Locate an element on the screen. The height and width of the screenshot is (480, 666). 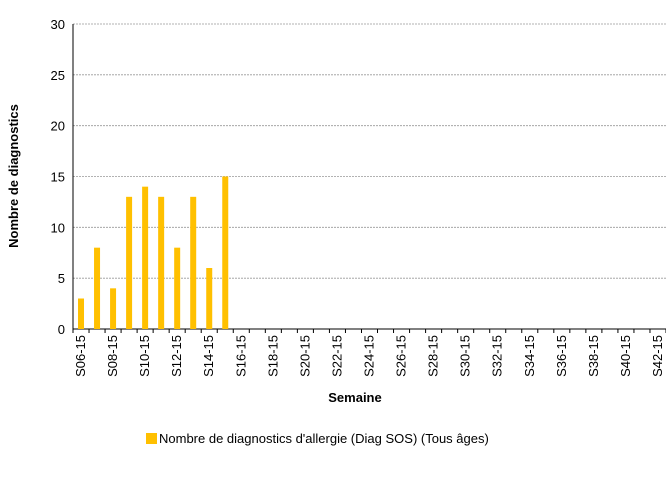
x-tick-label: S22-15 is located at coordinates (336, 356).